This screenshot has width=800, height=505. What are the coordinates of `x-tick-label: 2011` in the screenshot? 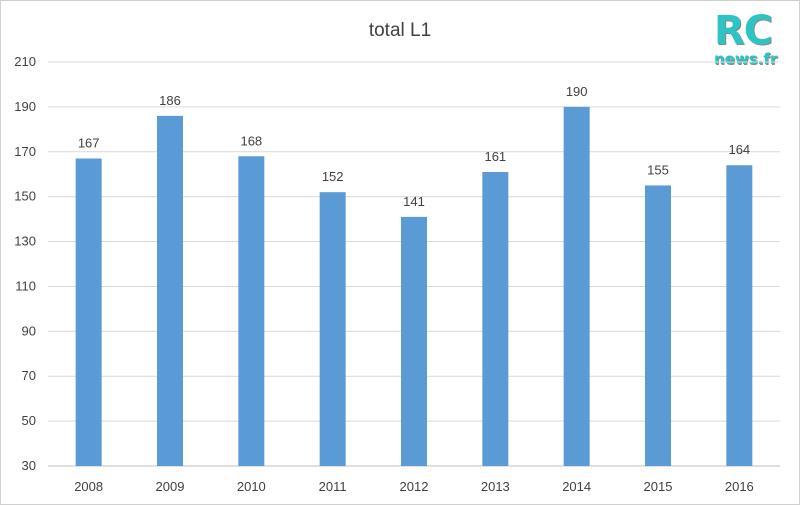 It's located at (333, 486).